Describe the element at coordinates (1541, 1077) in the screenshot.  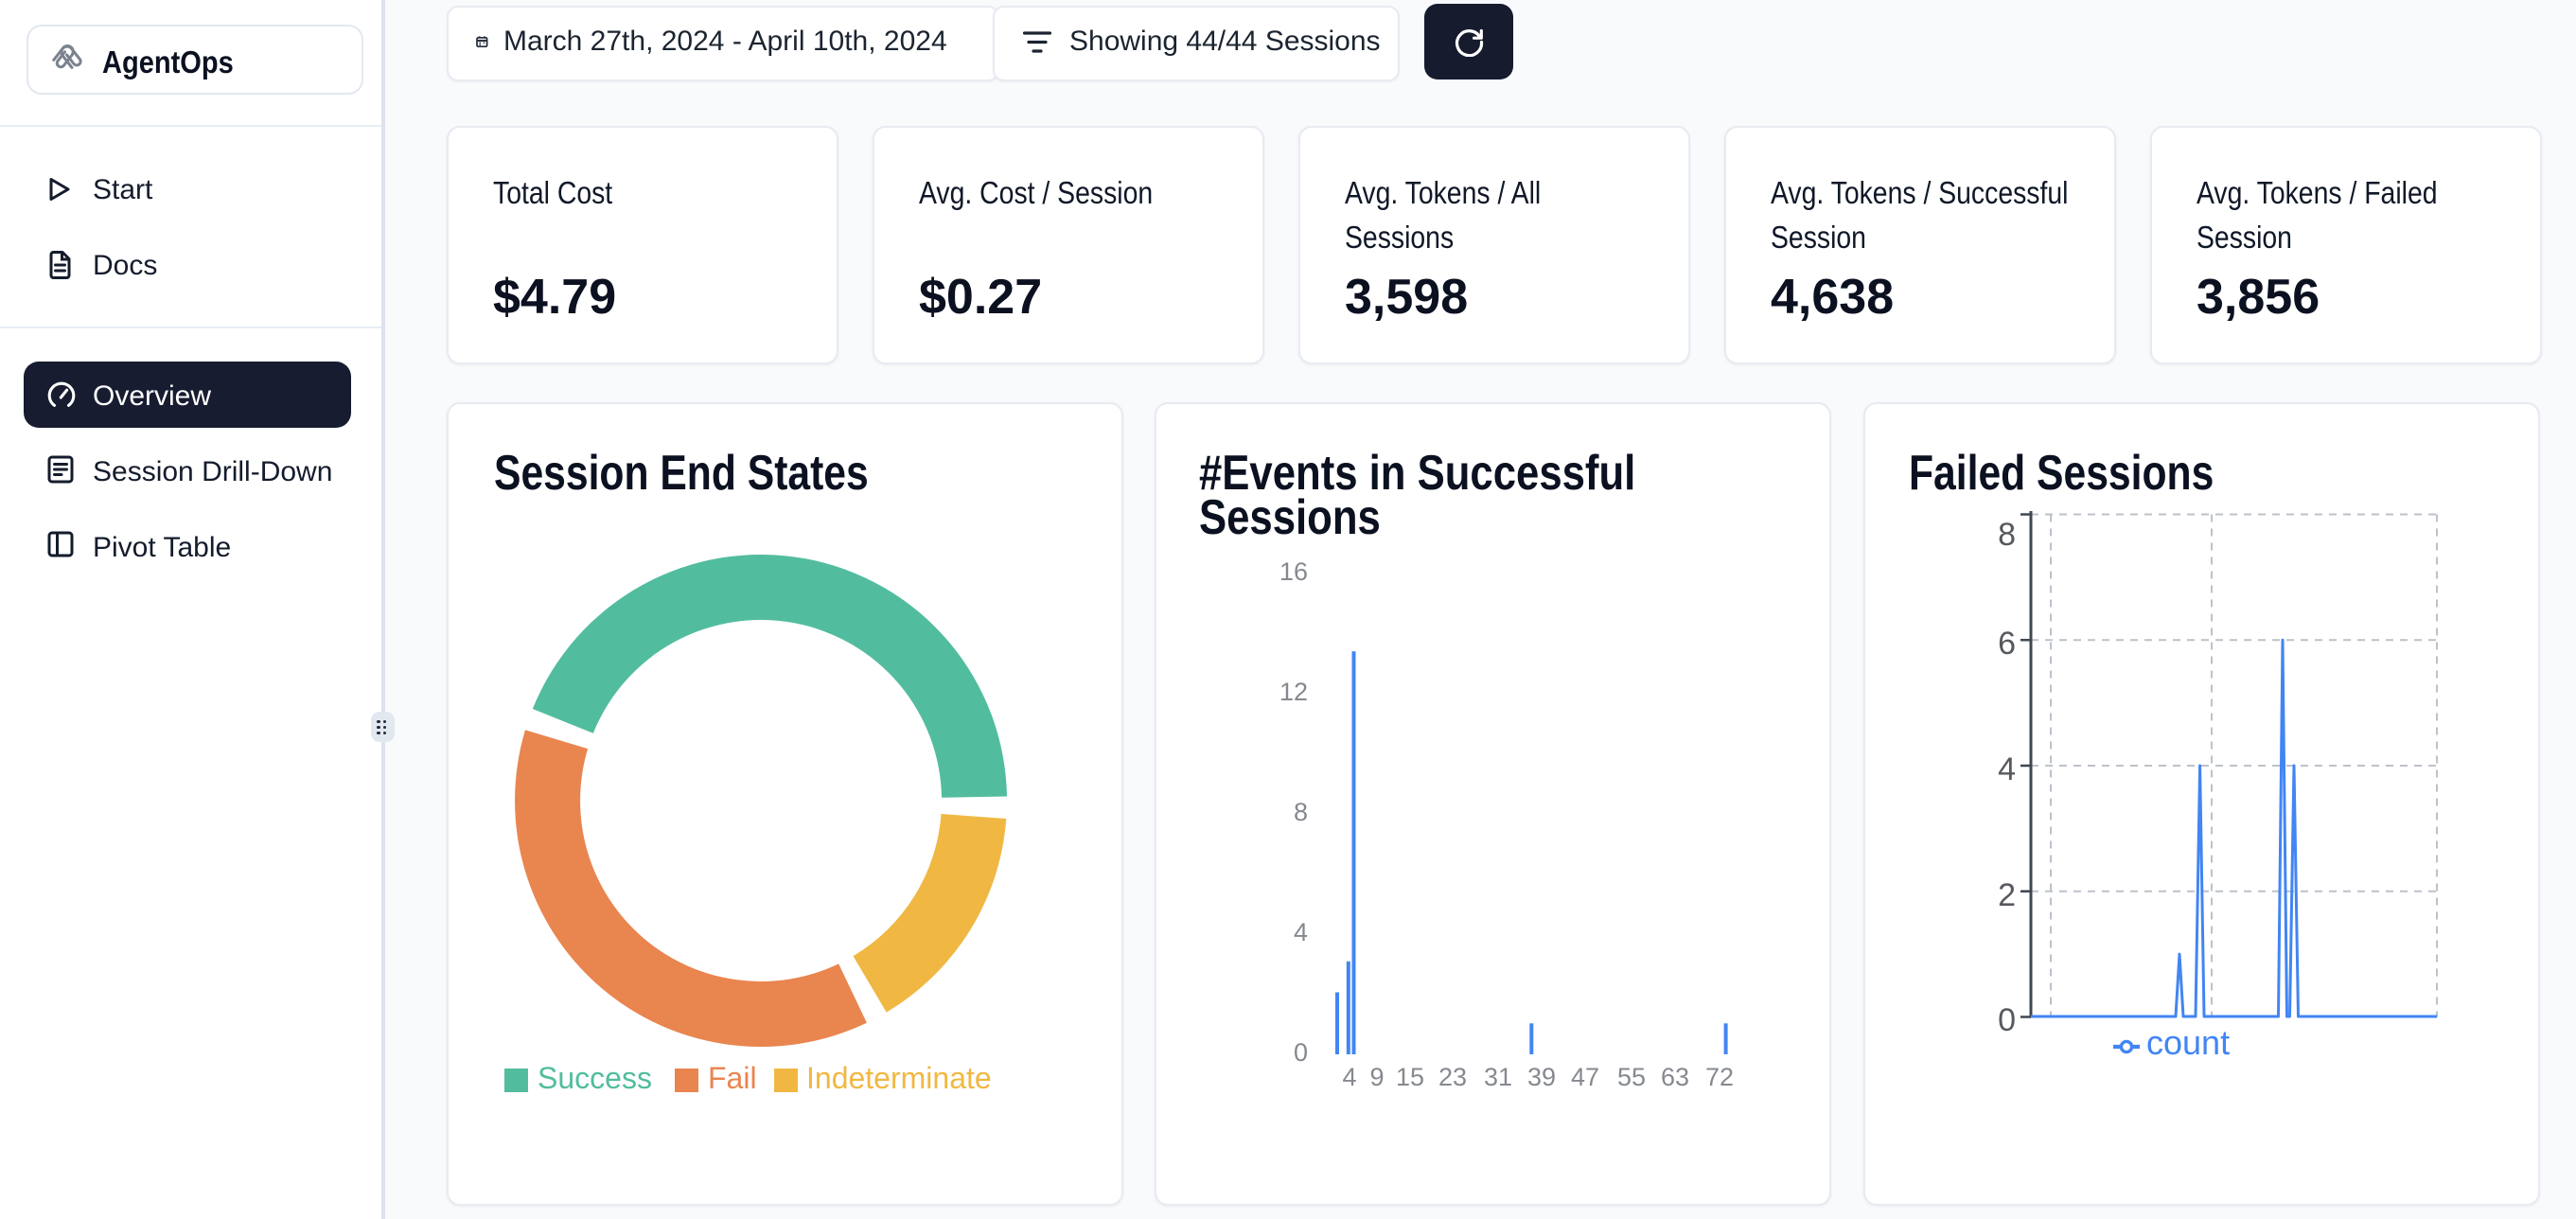
I see `svg-text: 39` at that location.